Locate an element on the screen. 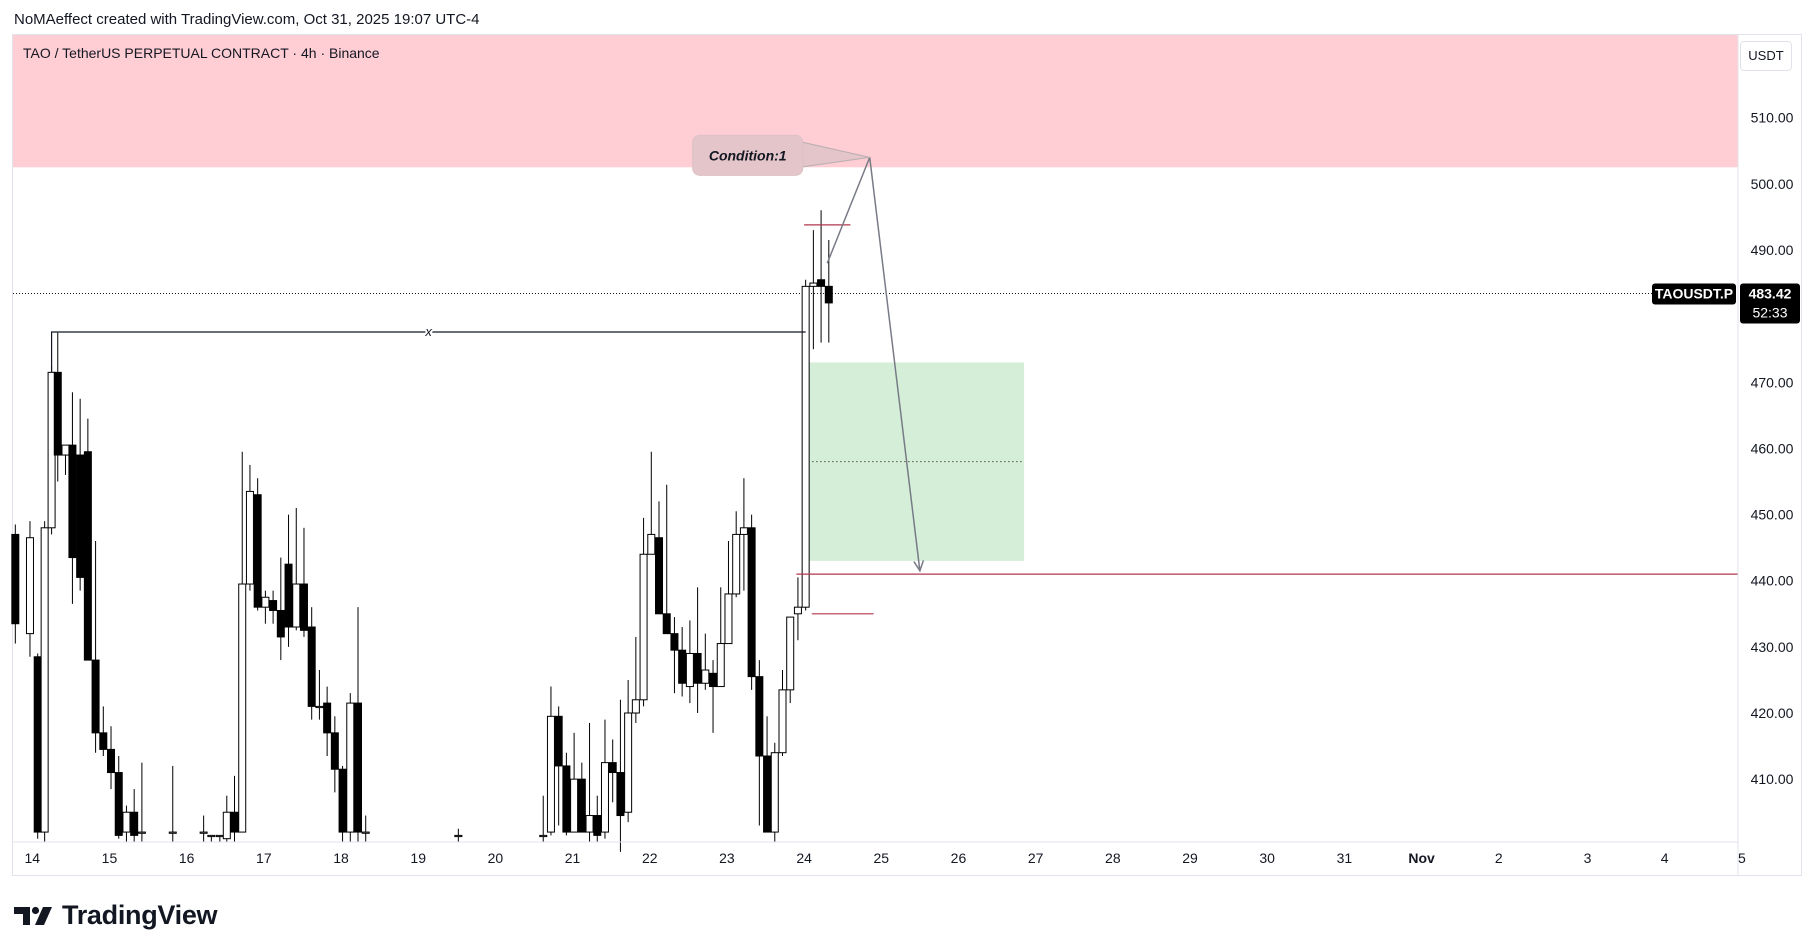 This screenshot has width=1814, height=951. last-price-tag: 483.42 52:33 is located at coordinates (1770, 303).